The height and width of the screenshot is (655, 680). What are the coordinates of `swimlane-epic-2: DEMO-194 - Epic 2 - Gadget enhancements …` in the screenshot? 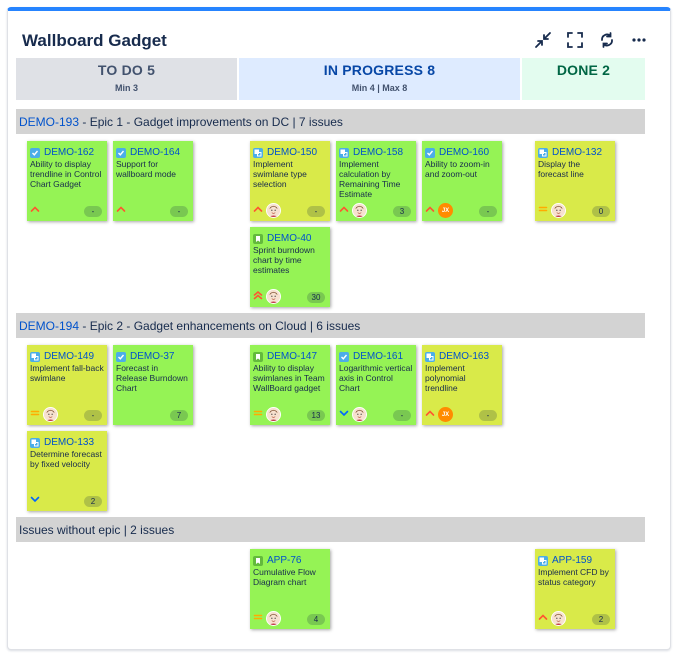 It's located at (330, 325).